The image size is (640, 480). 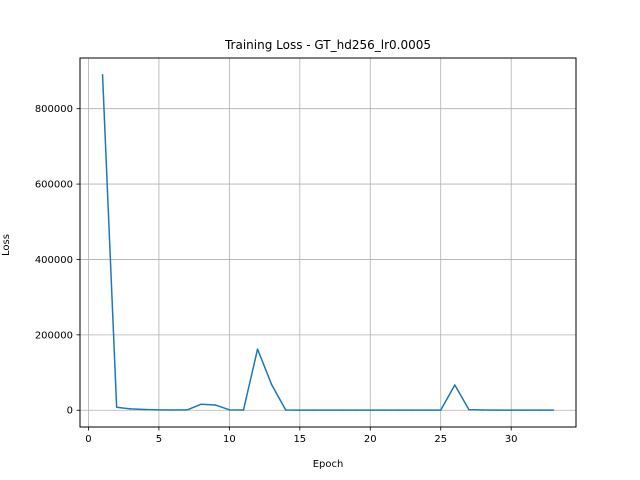 I want to click on x-axis-ticks: 0 5 10 15 20 25 30, so click(x=301, y=436).